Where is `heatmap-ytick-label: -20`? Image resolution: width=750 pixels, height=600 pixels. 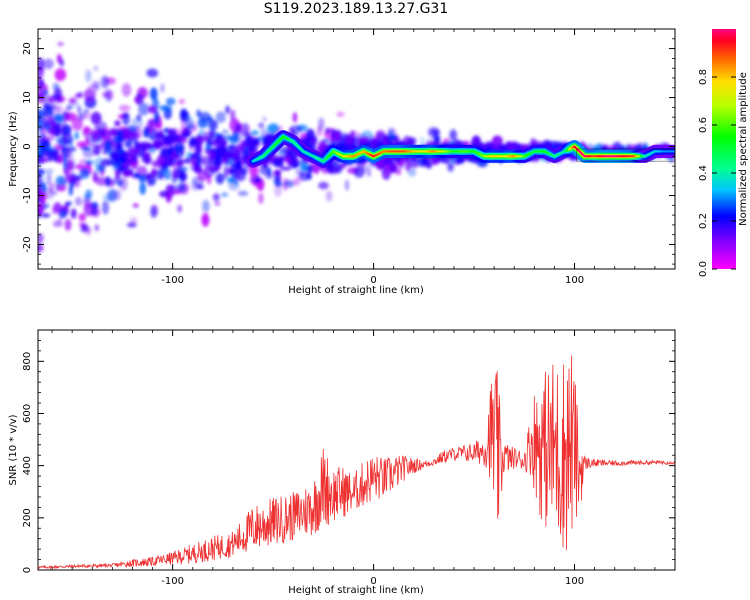
heatmap-ytick-label: -20 is located at coordinates (27, 244).